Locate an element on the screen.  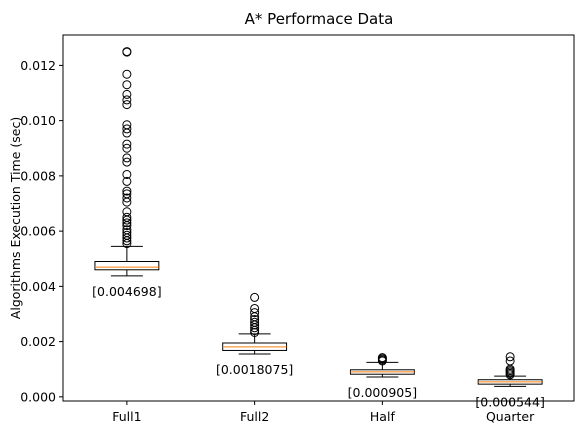
x-tick-label: Half is located at coordinates (383, 416).